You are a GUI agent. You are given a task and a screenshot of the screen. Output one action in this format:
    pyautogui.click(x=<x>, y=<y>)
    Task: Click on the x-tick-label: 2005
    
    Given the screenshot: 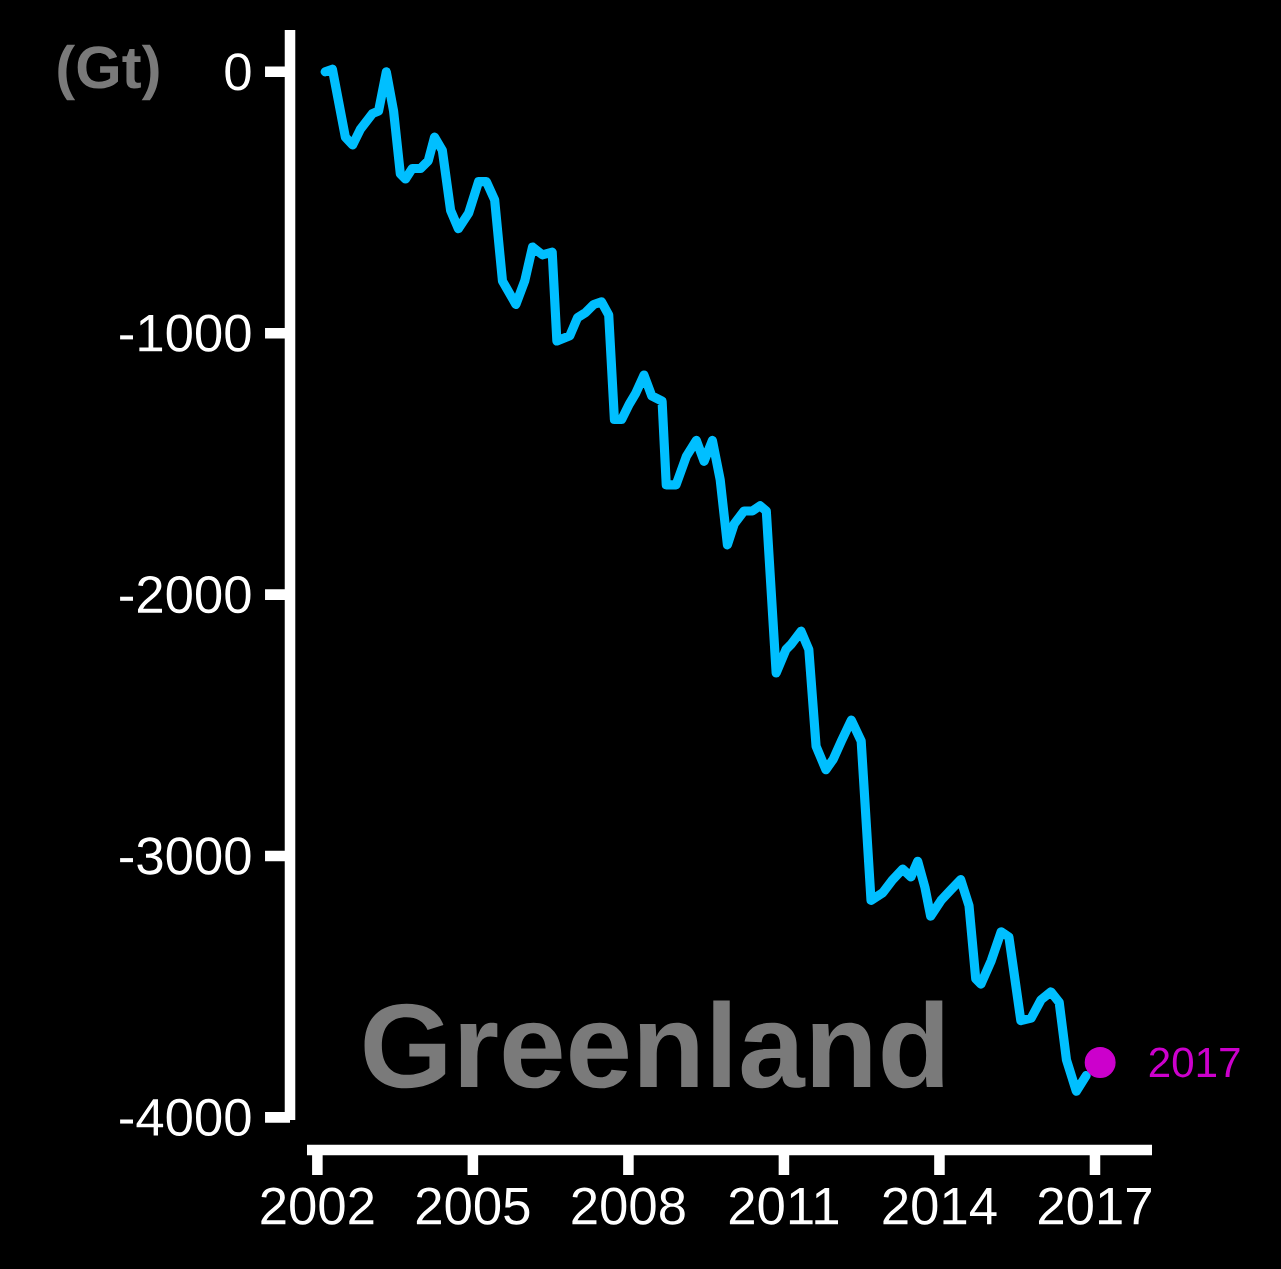 What is the action you would take?
    pyautogui.click(x=473, y=1206)
    